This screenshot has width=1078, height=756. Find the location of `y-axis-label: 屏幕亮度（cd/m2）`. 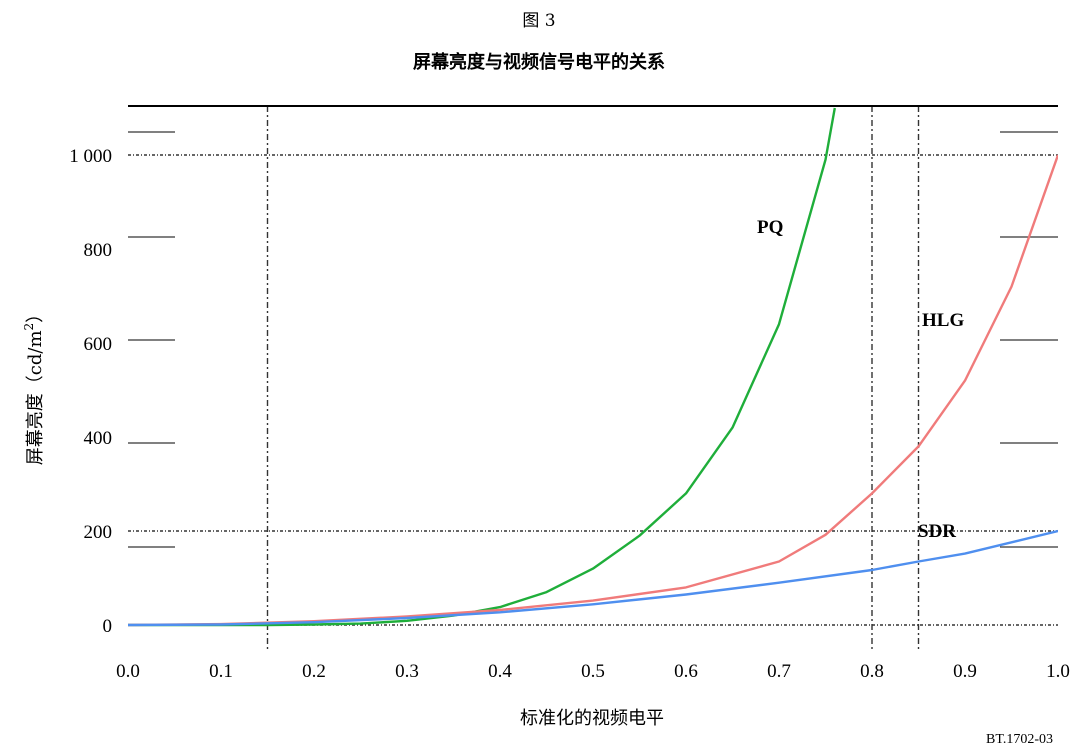

y-axis-label: 屏幕亮度（cd/m2） is located at coordinates (34, 385).